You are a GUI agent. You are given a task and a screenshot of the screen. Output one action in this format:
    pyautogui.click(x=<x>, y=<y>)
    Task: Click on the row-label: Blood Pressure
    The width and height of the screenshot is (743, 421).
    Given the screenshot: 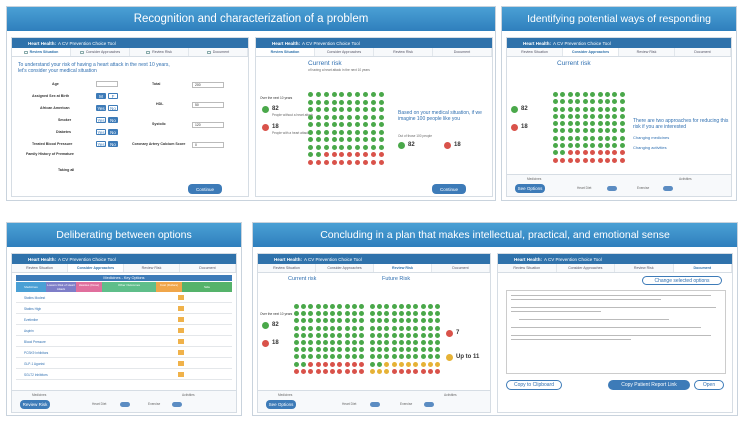 What is the action you would take?
    pyautogui.click(x=35, y=342)
    